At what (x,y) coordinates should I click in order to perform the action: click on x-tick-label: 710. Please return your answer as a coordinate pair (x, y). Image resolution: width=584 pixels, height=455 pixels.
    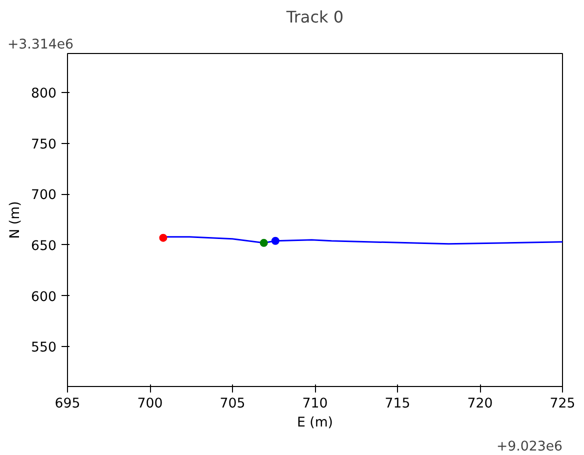
    Looking at the image, I should click on (315, 404).